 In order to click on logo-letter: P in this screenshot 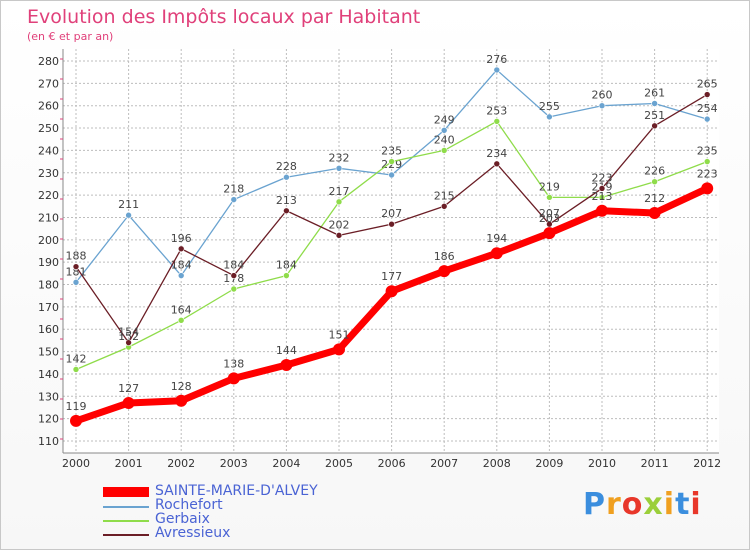, I will do `click(594, 504)`.